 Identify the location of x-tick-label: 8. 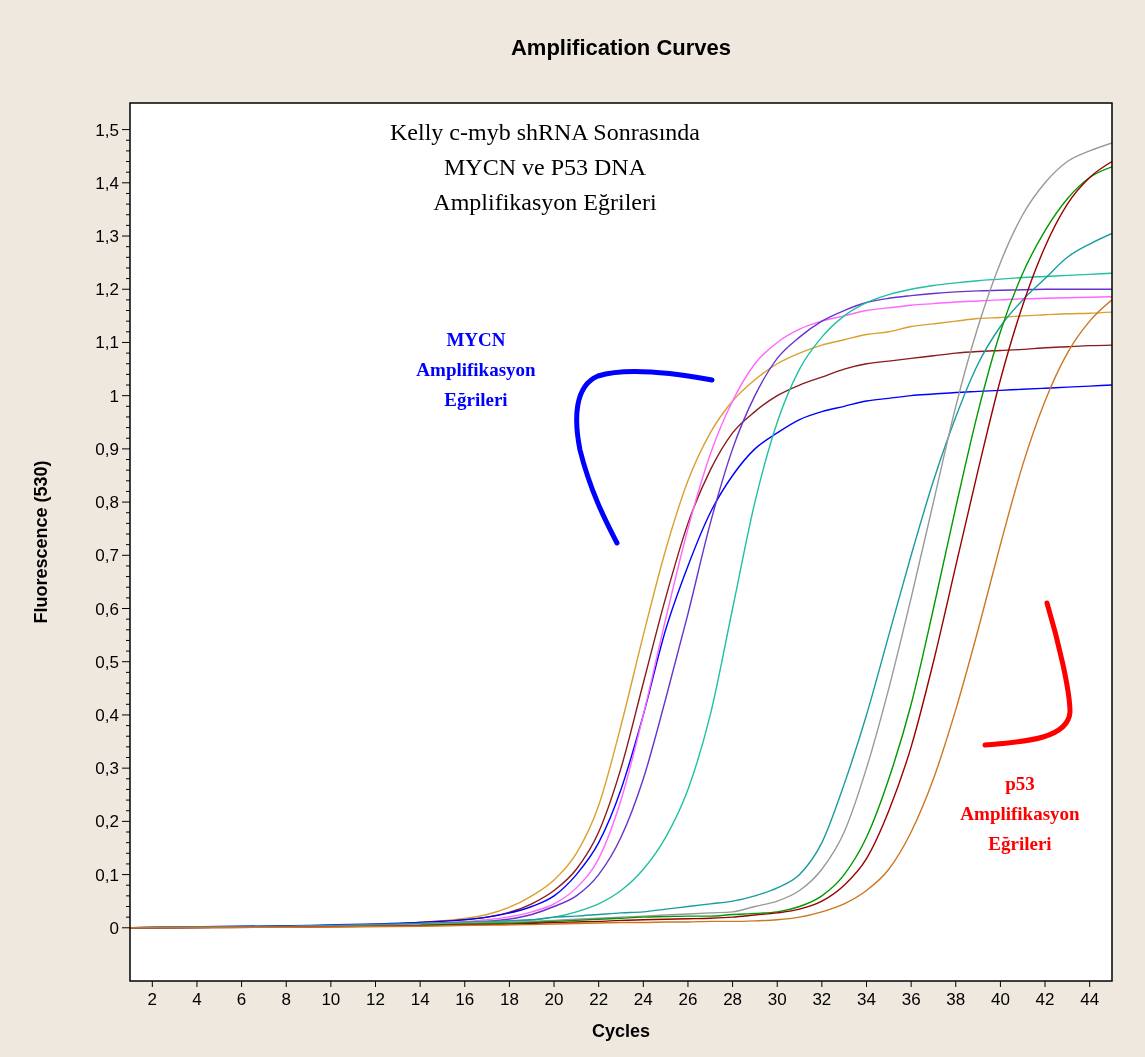
(286, 999).